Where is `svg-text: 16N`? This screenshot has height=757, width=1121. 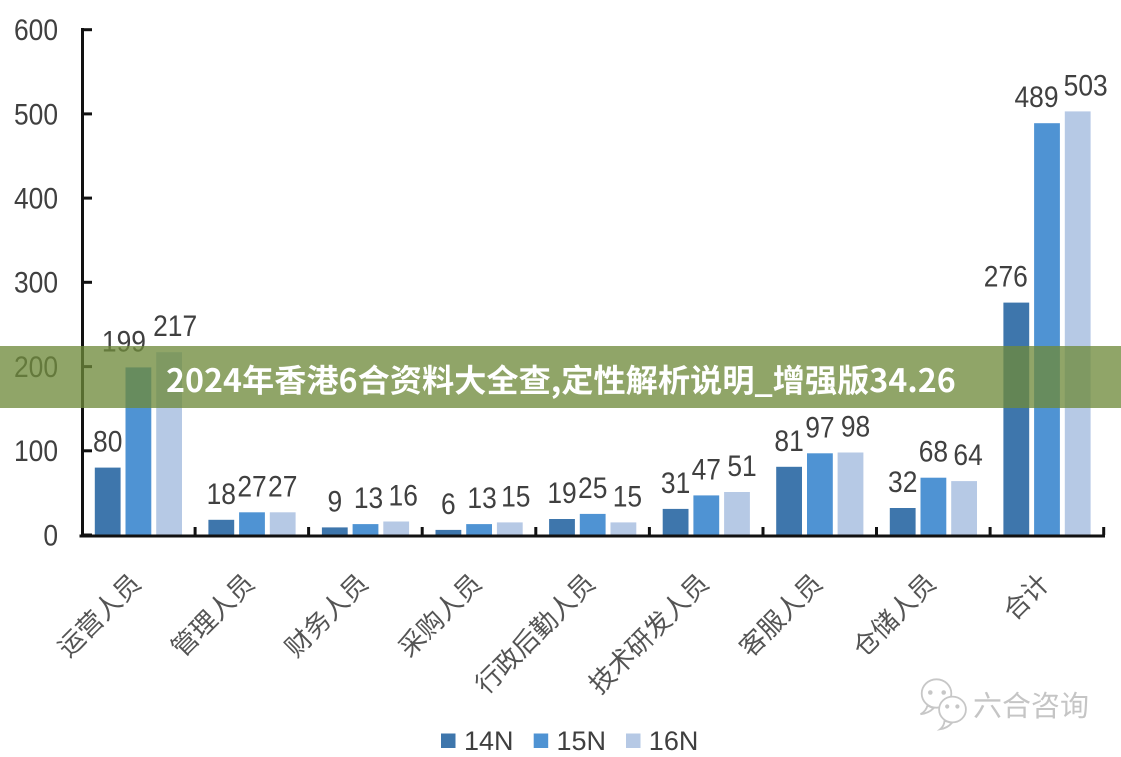 svg-text: 16N is located at coordinates (674, 741).